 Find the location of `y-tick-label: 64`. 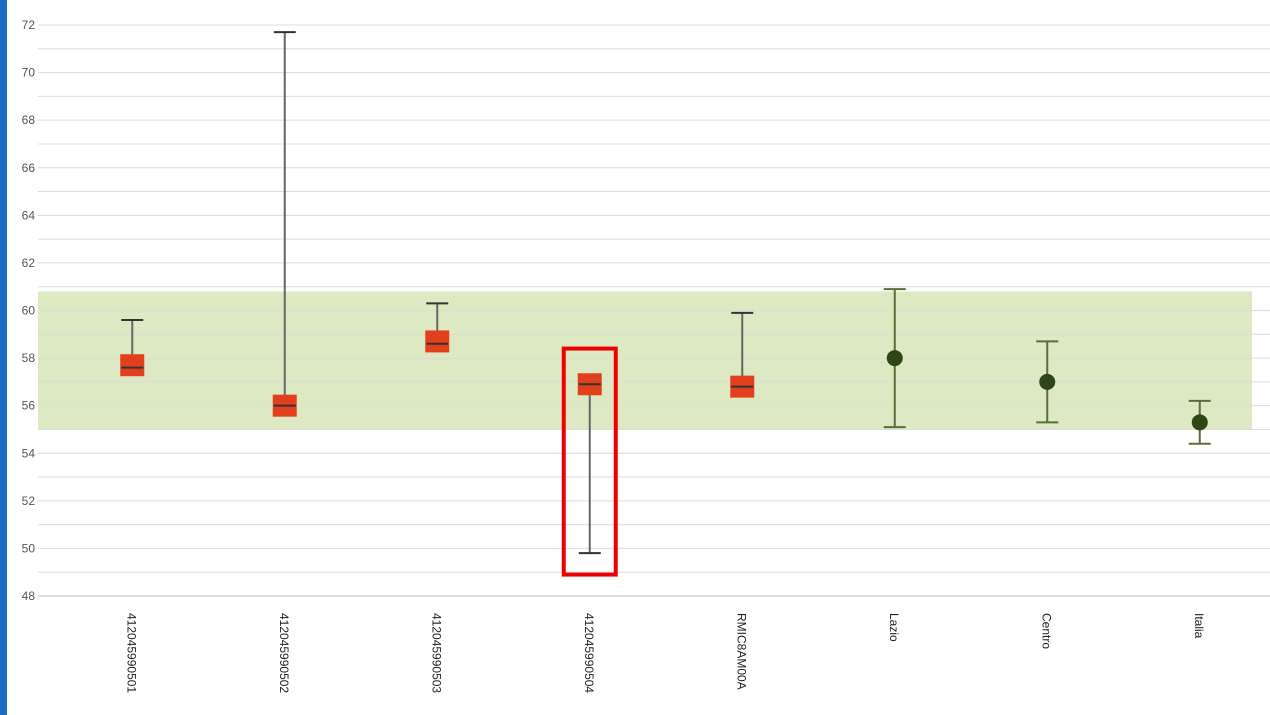

y-tick-label: 64 is located at coordinates (29, 215).